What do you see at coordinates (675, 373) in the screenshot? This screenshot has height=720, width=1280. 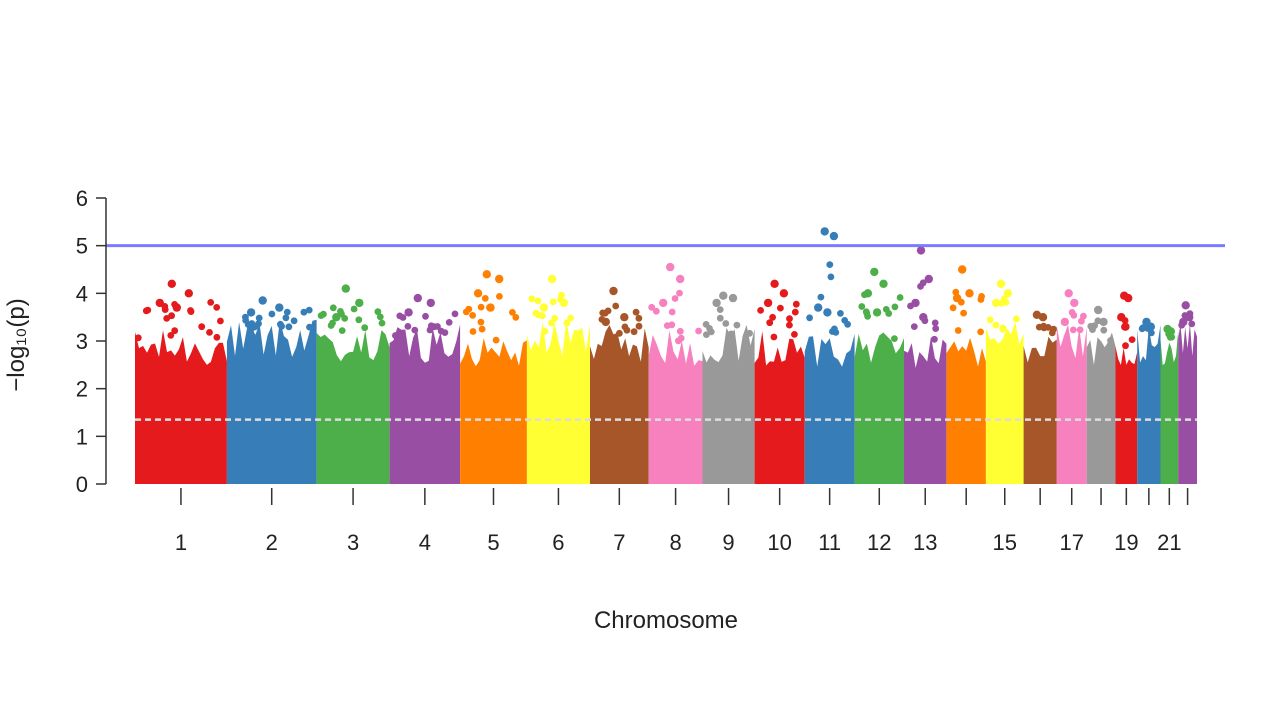 I see `chromosome-8-points` at bounding box center [675, 373].